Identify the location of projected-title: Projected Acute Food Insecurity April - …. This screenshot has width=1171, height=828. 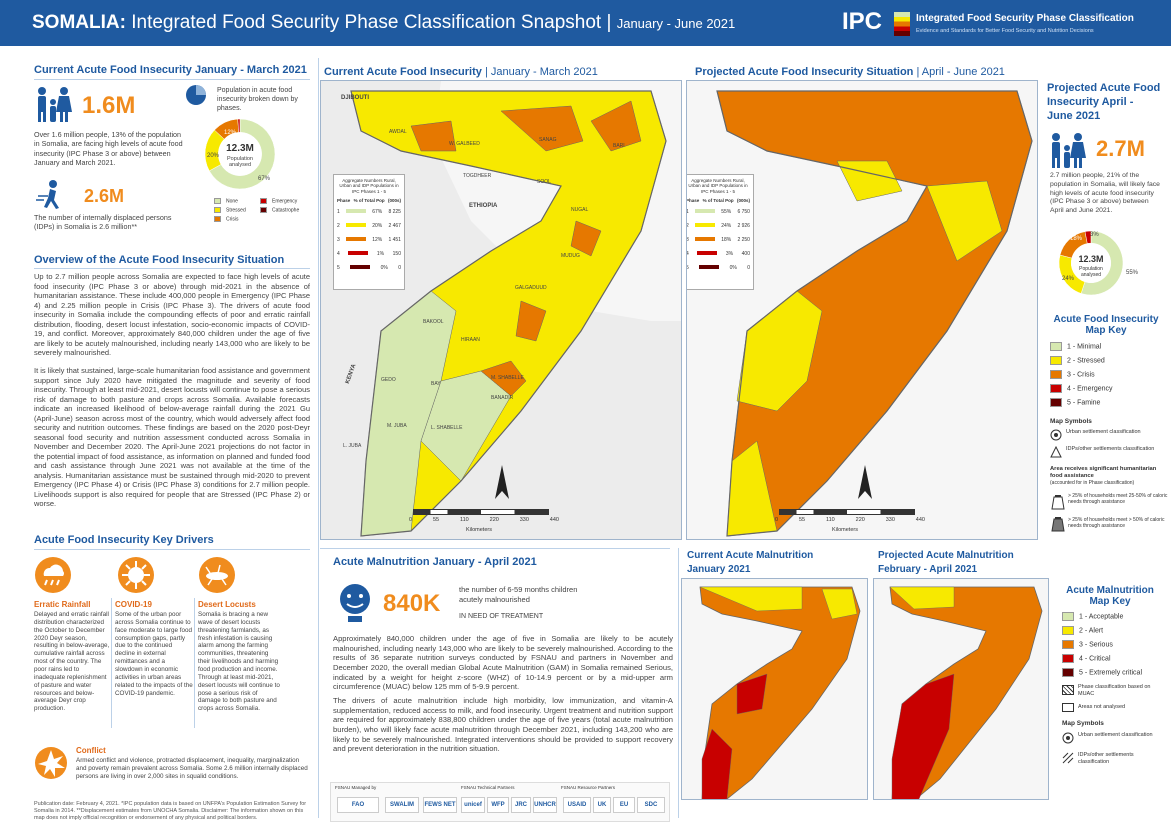
(1104, 102).